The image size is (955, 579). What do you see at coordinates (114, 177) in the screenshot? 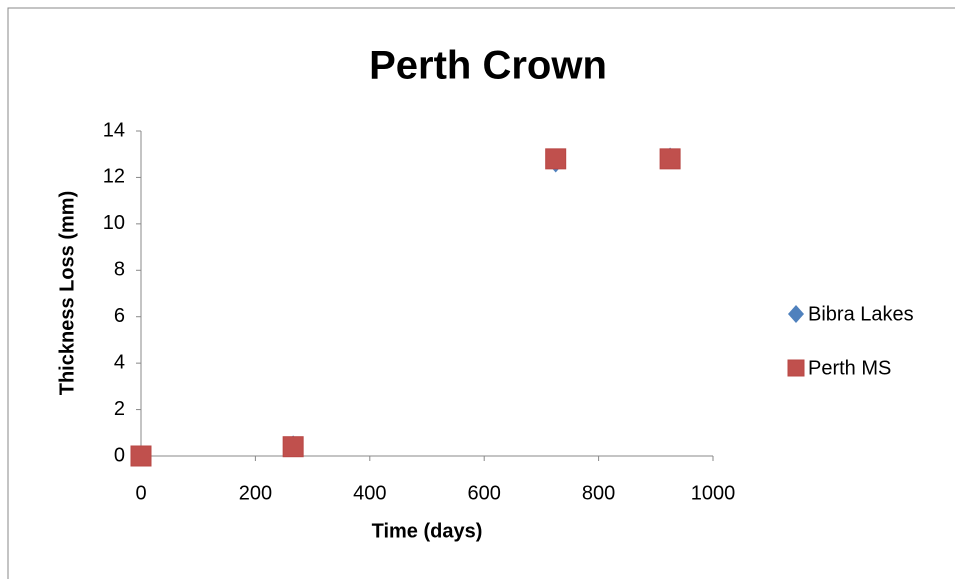
I see `y-tick-label: 12` at bounding box center [114, 177].